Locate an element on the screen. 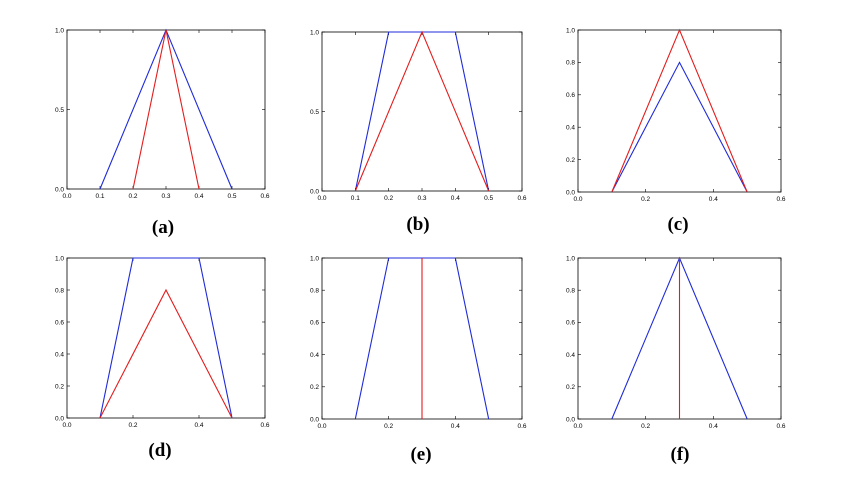  panel-a: 0.0 0.1 0.2 0.3 0.4 0.5 0.6 0.0 0.5 1.0 (a) is located at coordinates (162, 132).